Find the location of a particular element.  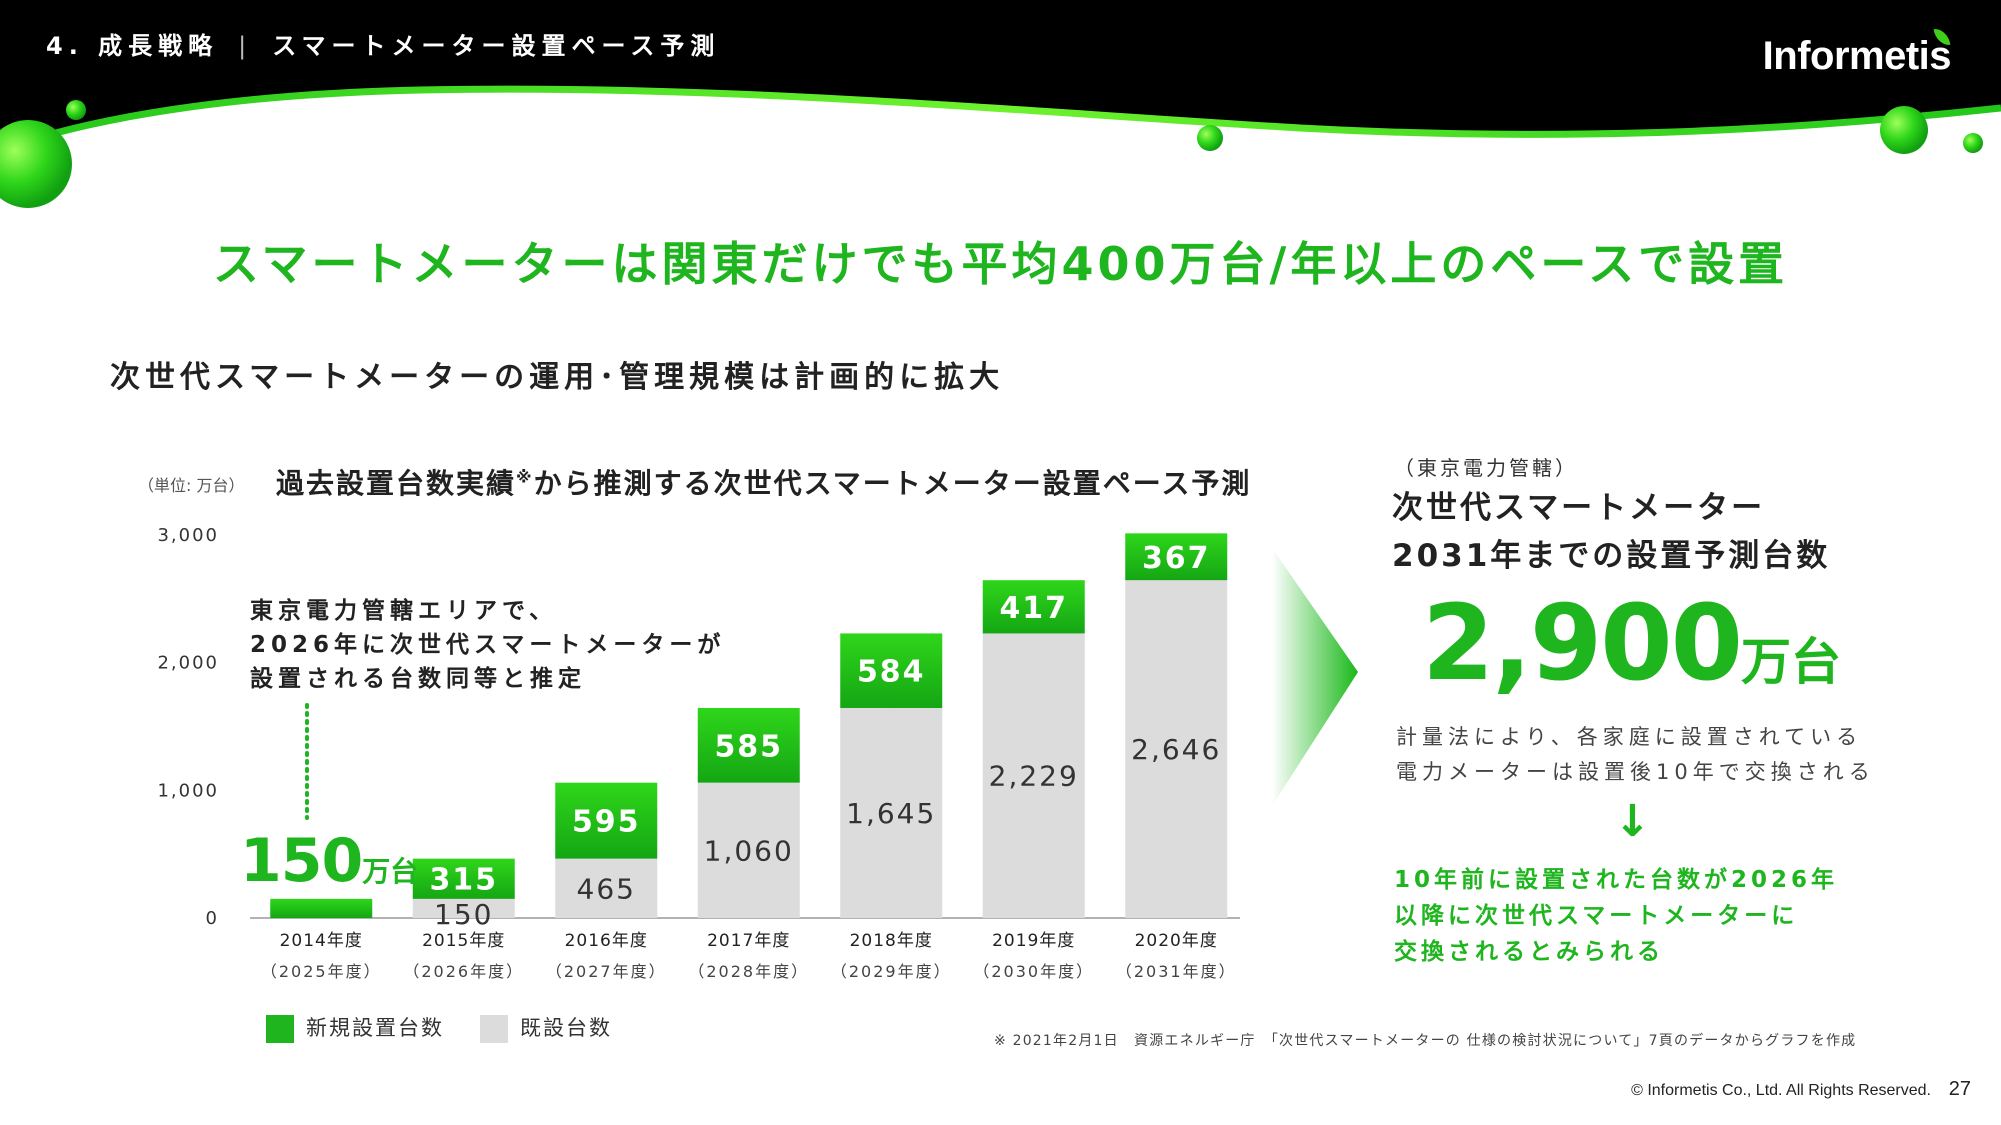

legend-swatch-existing is located at coordinates (494, 1029).